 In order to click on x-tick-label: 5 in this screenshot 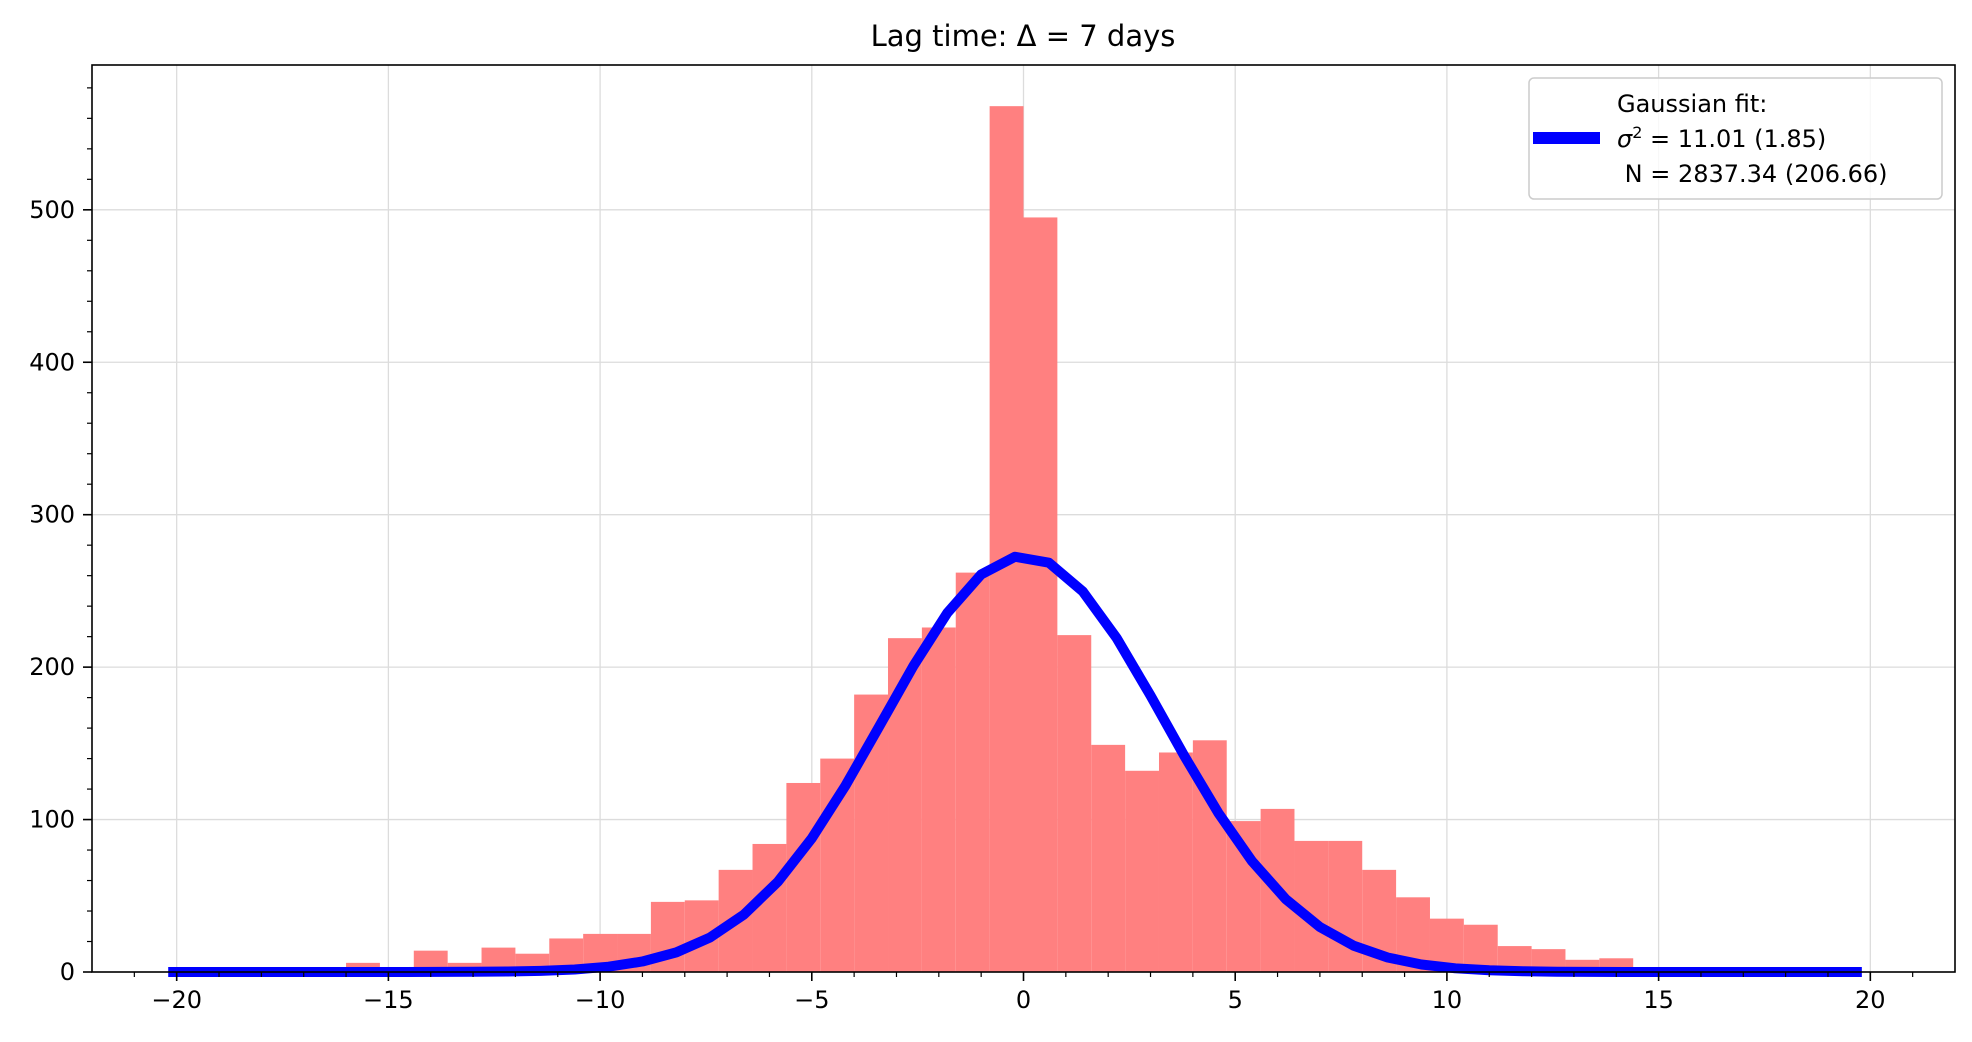, I will do `click(1235, 1000)`.